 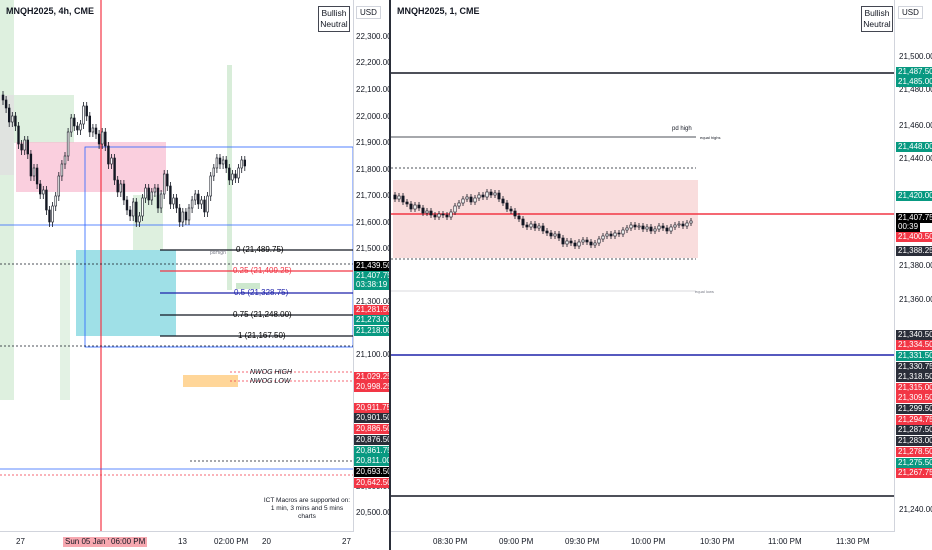 What do you see at coordinates (914, 72) in the screenshot?
I see `right-price-tag: 21,487.50` at bounding box center [914, 72].